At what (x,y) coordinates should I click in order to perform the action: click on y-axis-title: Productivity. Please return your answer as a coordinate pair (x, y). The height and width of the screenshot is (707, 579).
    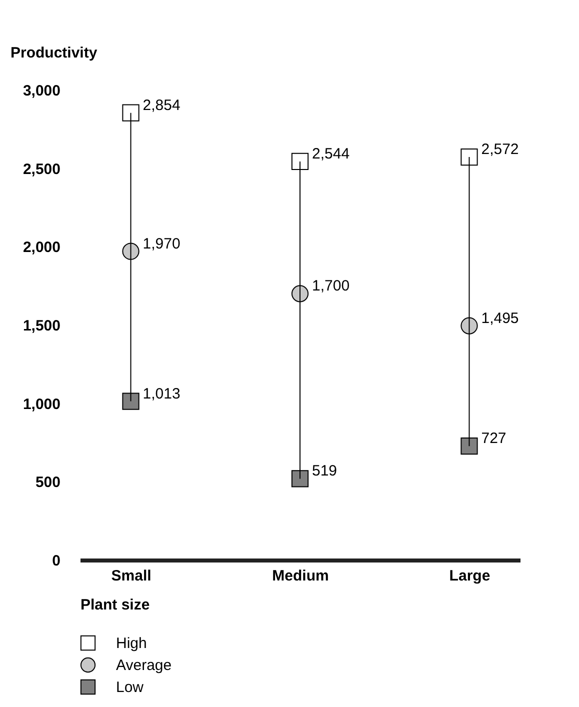
    Looking at the image, I should click on (54, 53).